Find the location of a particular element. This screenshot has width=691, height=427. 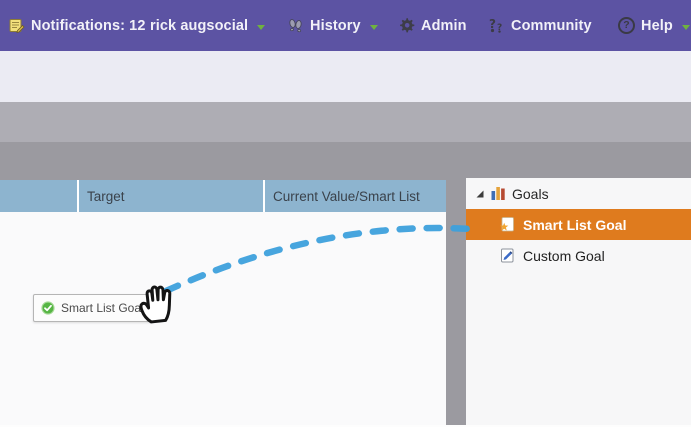

tree-node-label: Smart List Goal is located at coordinates (575, 224).